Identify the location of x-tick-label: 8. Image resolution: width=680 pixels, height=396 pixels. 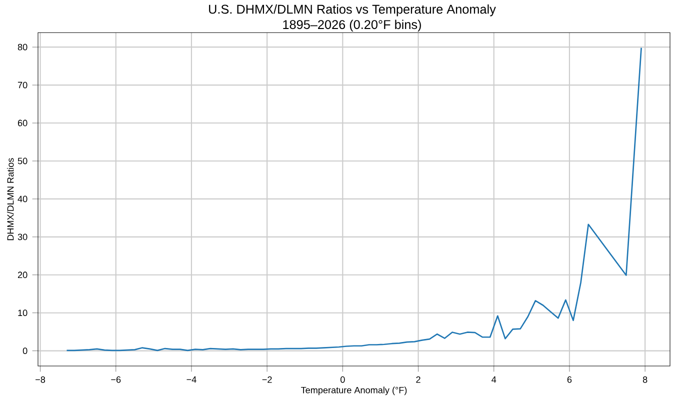
(645, 379).